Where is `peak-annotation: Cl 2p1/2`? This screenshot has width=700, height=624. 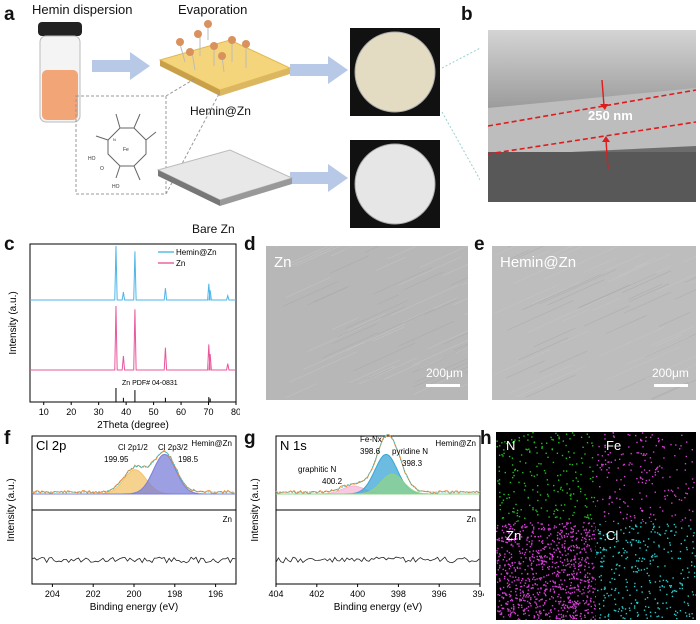
peak-annotation: Cl 2p1/2 is located at coordinates (133, 447).